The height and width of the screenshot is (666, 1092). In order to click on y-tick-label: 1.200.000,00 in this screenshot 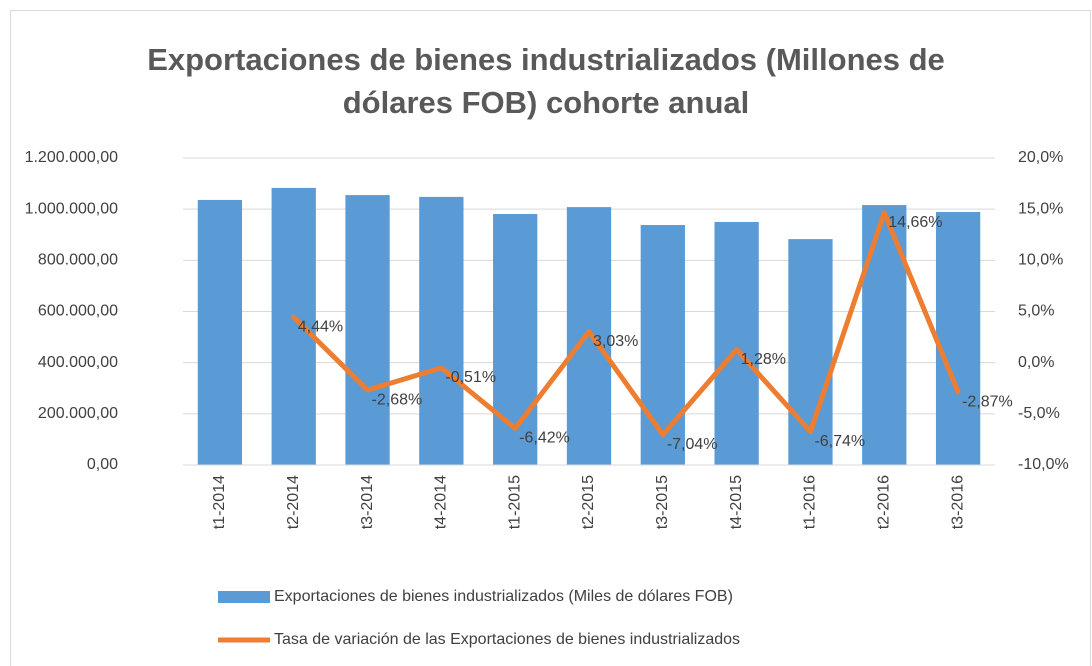, I will do `click(72, 157)`.